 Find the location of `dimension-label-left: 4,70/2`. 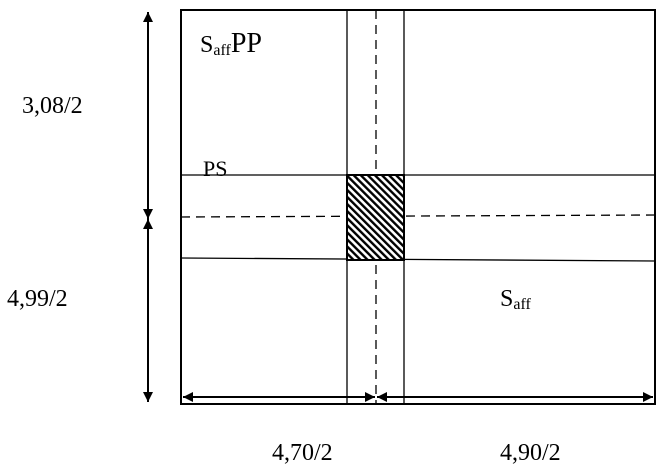

dimension-label-left: 4,70/2 is located at coordinates (302, 453).